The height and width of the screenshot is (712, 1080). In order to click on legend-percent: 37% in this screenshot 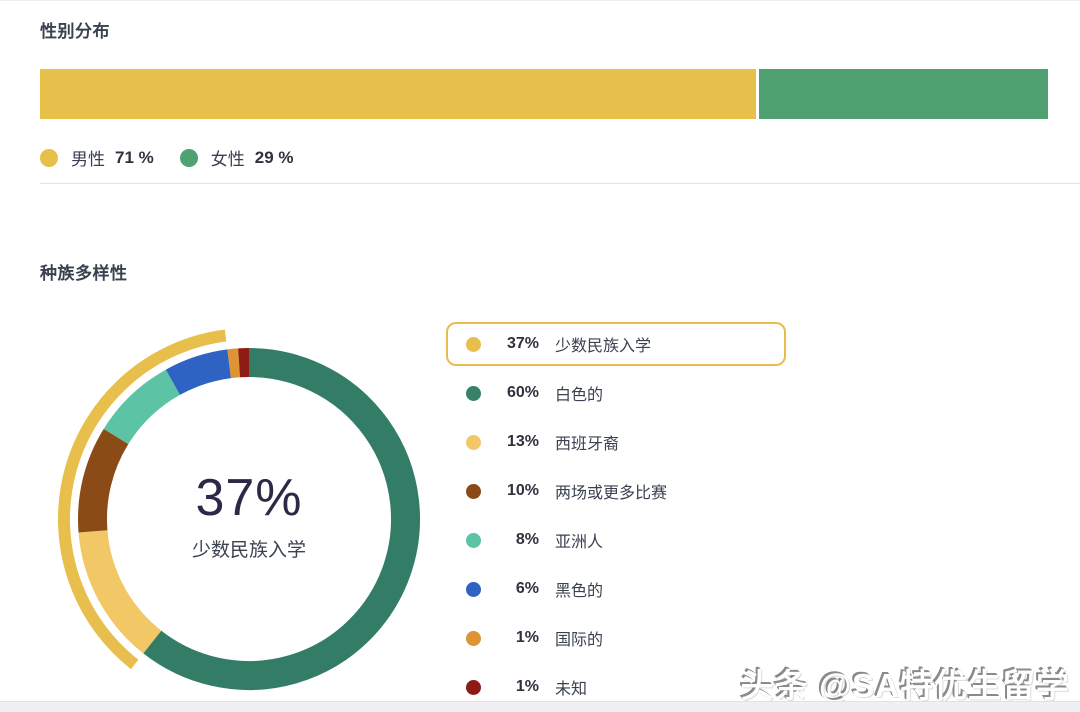, I will do `click(522, 343)`.